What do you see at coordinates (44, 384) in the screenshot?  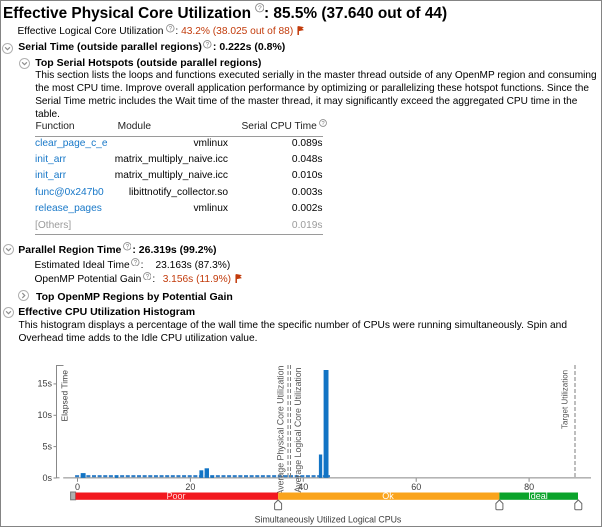 I see `svg-text: 15s` at bounding box center [44, 384].